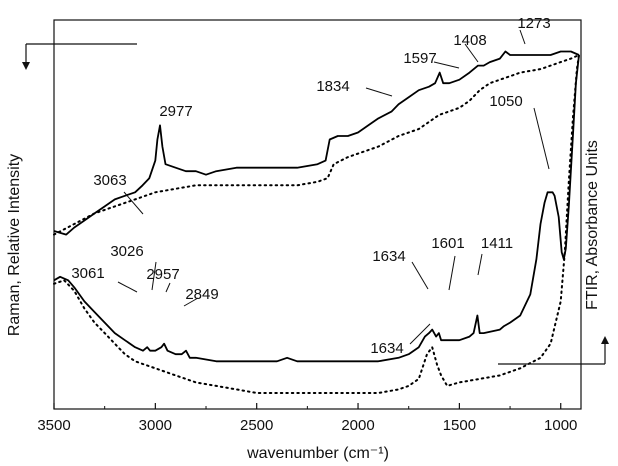 The image size is (618, 466). What do you see at coordinates (317, 453) in the screenshot?
I see `x-axis-title: wavenumber (cm⁻¹)` at bounding box center [317, 453].